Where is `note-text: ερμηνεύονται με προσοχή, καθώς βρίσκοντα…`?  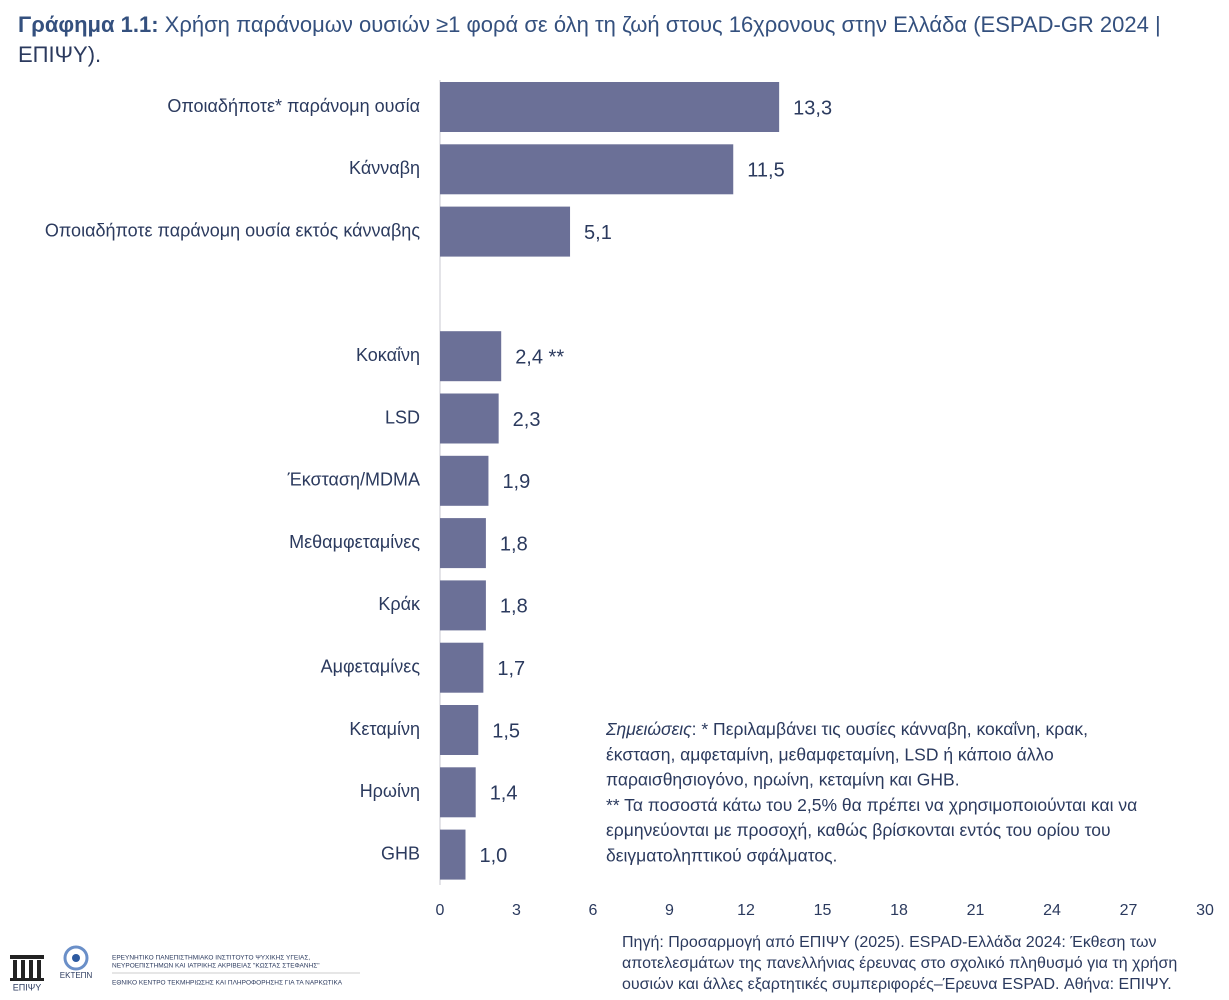 note-text: ερμηνεύονται με προσοχή, καθώς βρίσκοντα… is located at coordinates (858, 830).